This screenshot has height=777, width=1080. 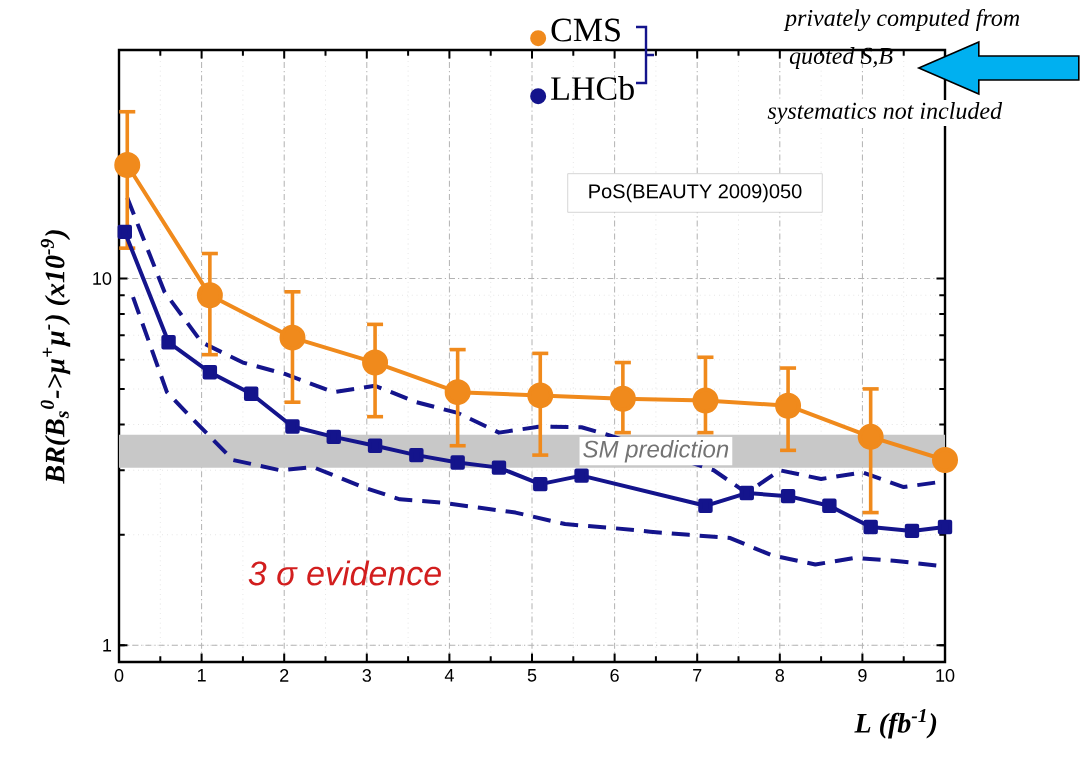 I want to click on x-tick-label: 9, so click(x=862, y=675).